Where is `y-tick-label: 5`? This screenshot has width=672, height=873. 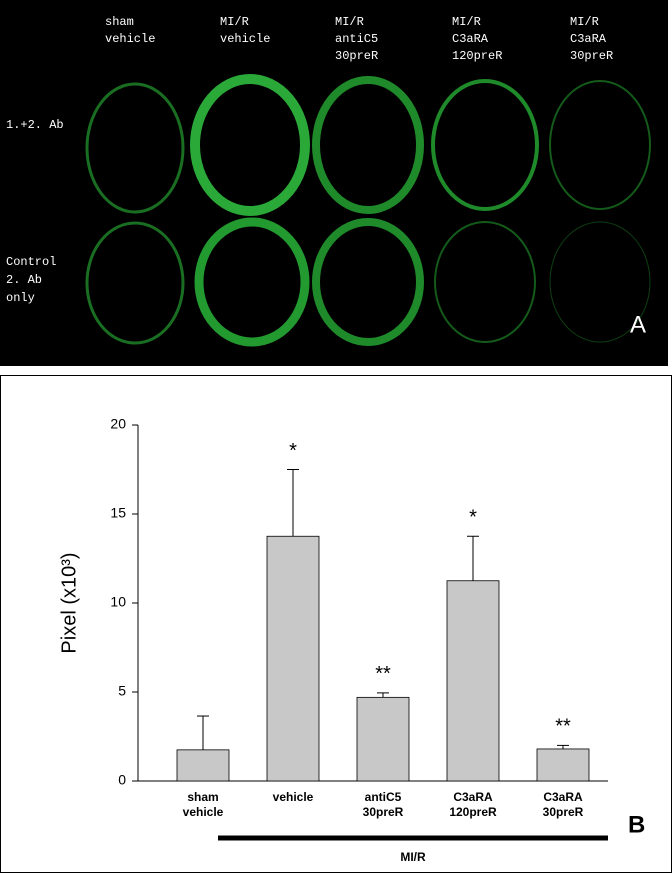 y-tick-label: 5 is located at coordinates (122, 691).